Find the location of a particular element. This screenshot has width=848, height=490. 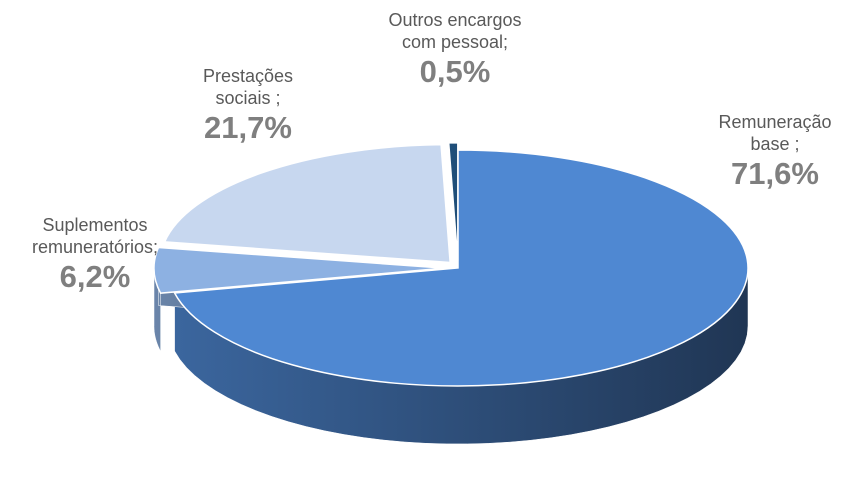

percent-label: 21,7% is located at coordinates (248, 128).